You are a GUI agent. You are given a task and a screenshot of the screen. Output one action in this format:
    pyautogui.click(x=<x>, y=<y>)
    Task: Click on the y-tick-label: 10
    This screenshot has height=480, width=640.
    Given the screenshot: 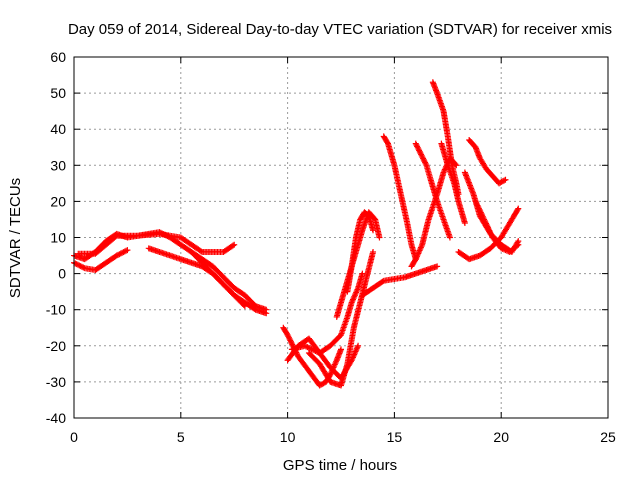 What is the action you would take?
    pyautogui.click(x=58, y=238)
    